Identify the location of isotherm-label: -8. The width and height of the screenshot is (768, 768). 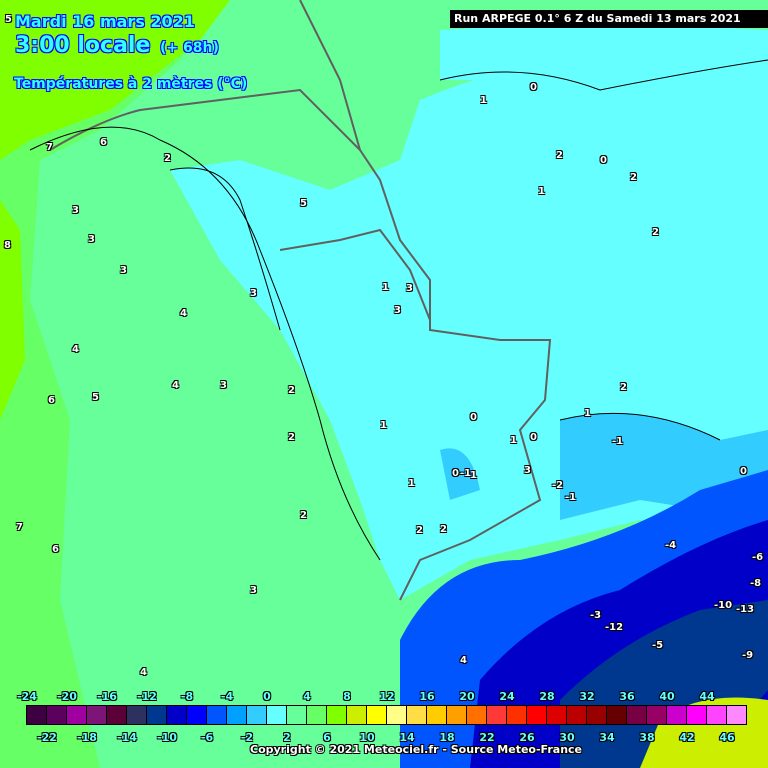
(756, 583).